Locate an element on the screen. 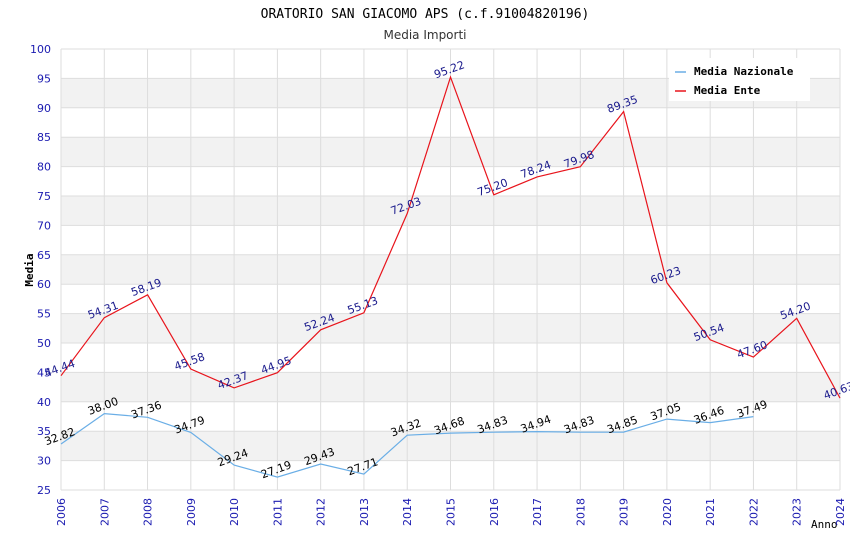 The width and height of the screenshot is (850, 550). legend: Media Nazionale Media Ente is located at coordinates (739, 79).